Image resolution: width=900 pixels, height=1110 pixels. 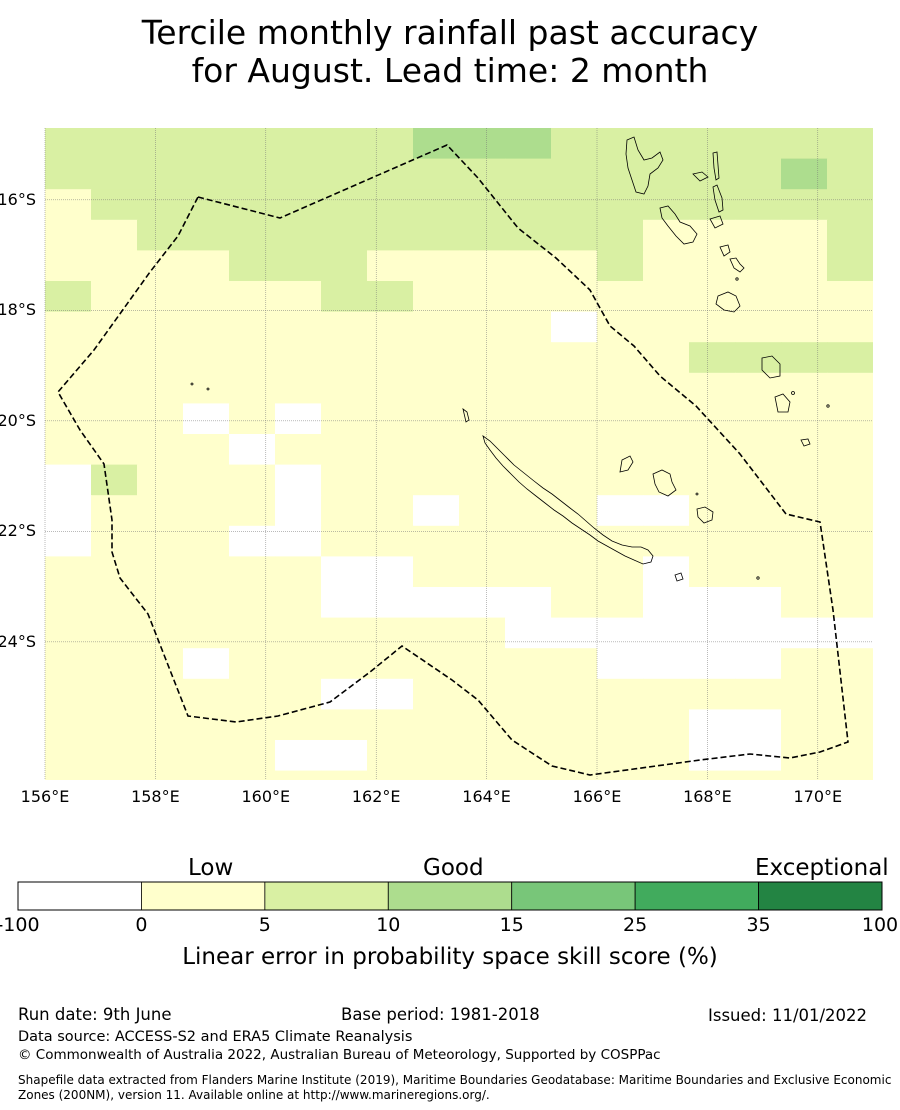 I want to click on ouvea-island, so click(x=626, y=464).